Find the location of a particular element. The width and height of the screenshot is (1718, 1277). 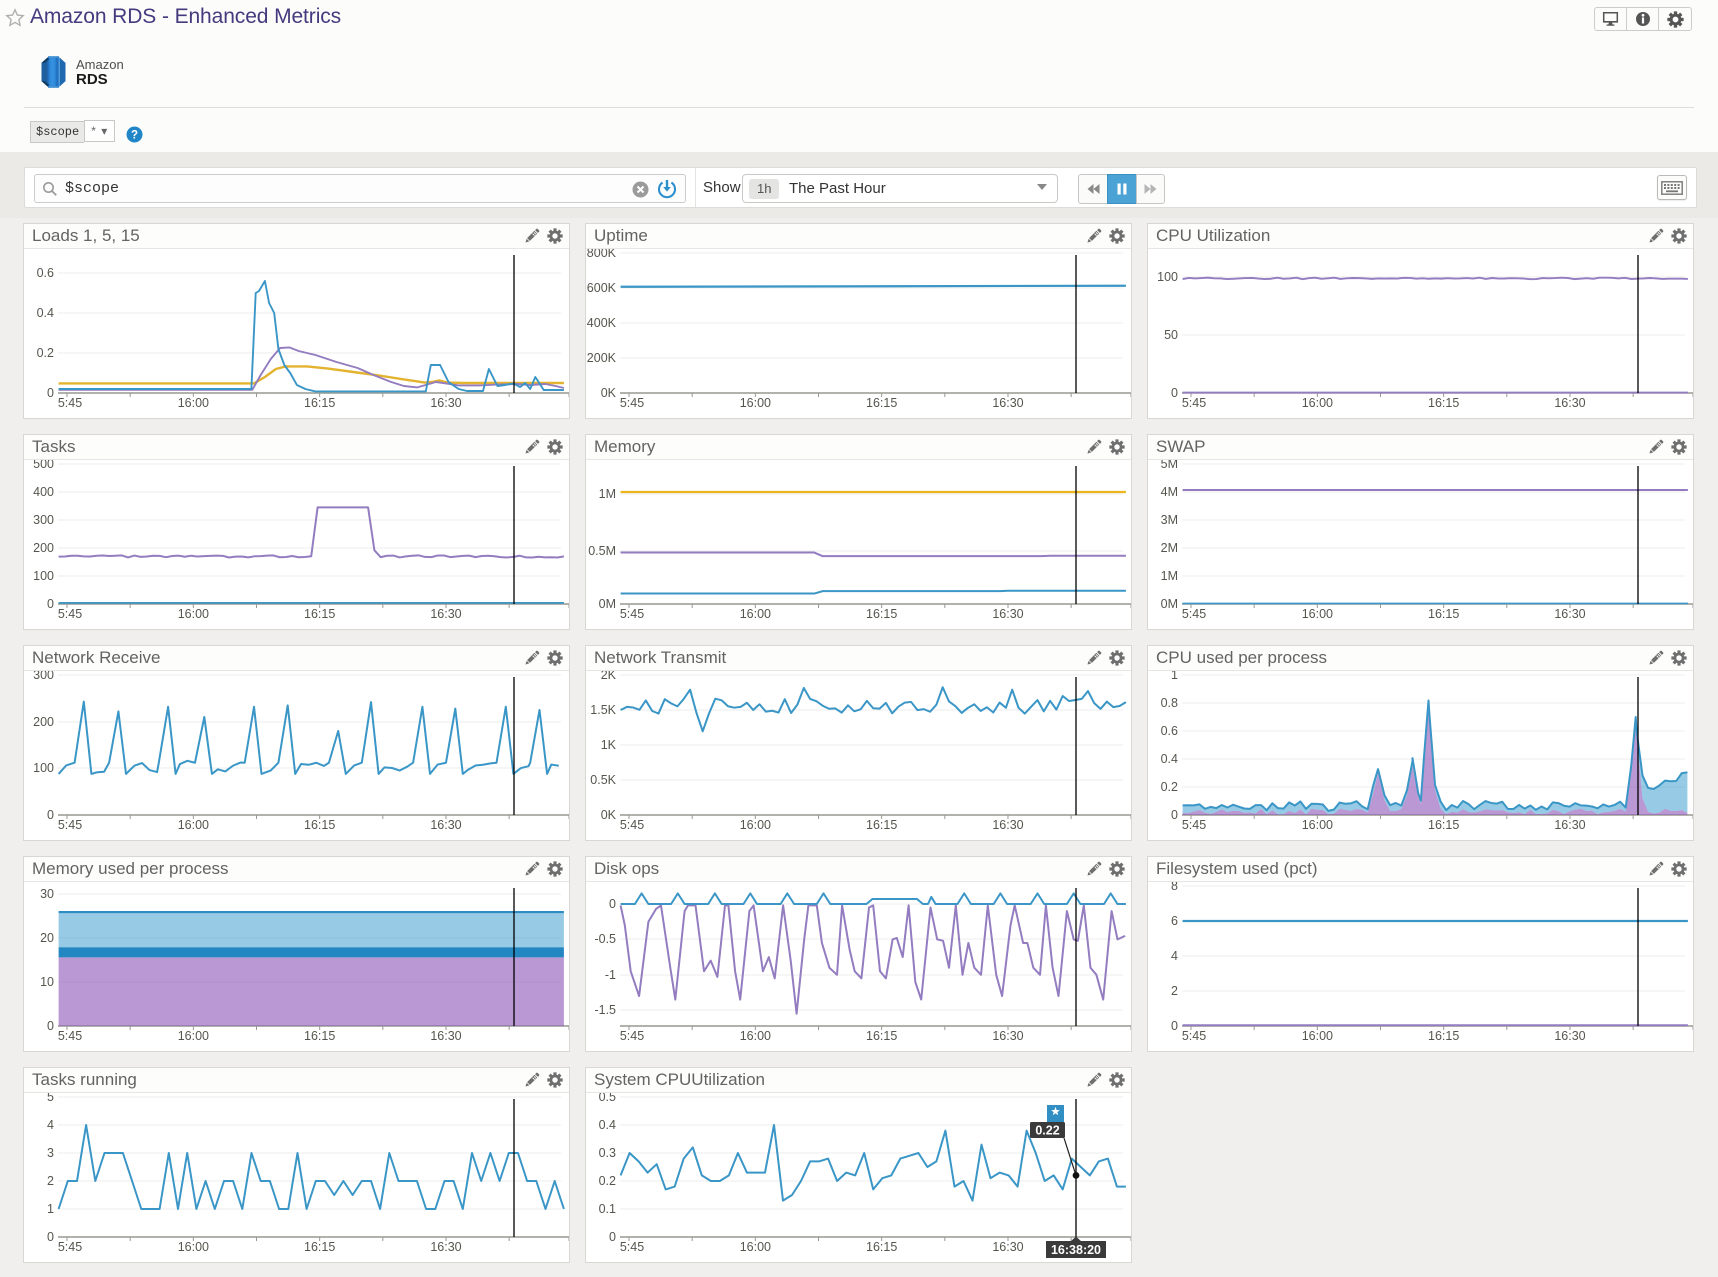

svg-text: 0.2 is located at coordinates (1169, 787).